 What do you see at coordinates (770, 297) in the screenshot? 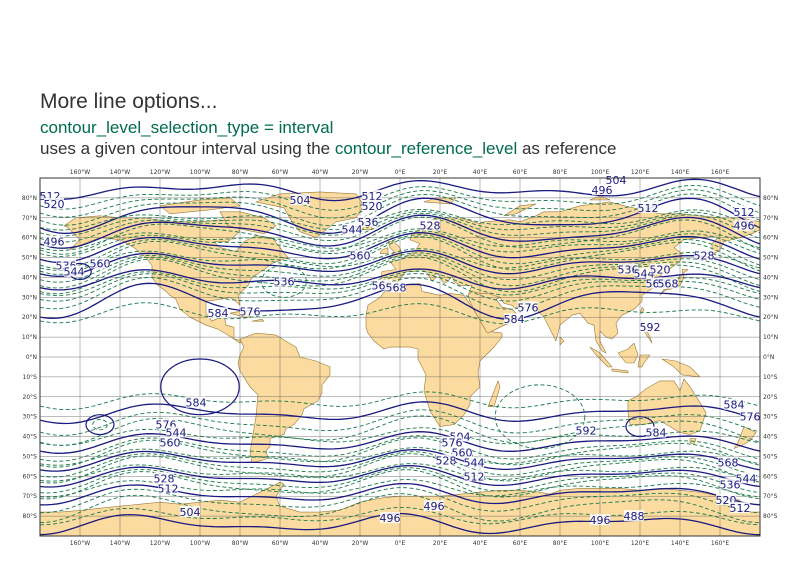
I see `lat-tick-label-right: 30°N` at bounding box center [770, 297].